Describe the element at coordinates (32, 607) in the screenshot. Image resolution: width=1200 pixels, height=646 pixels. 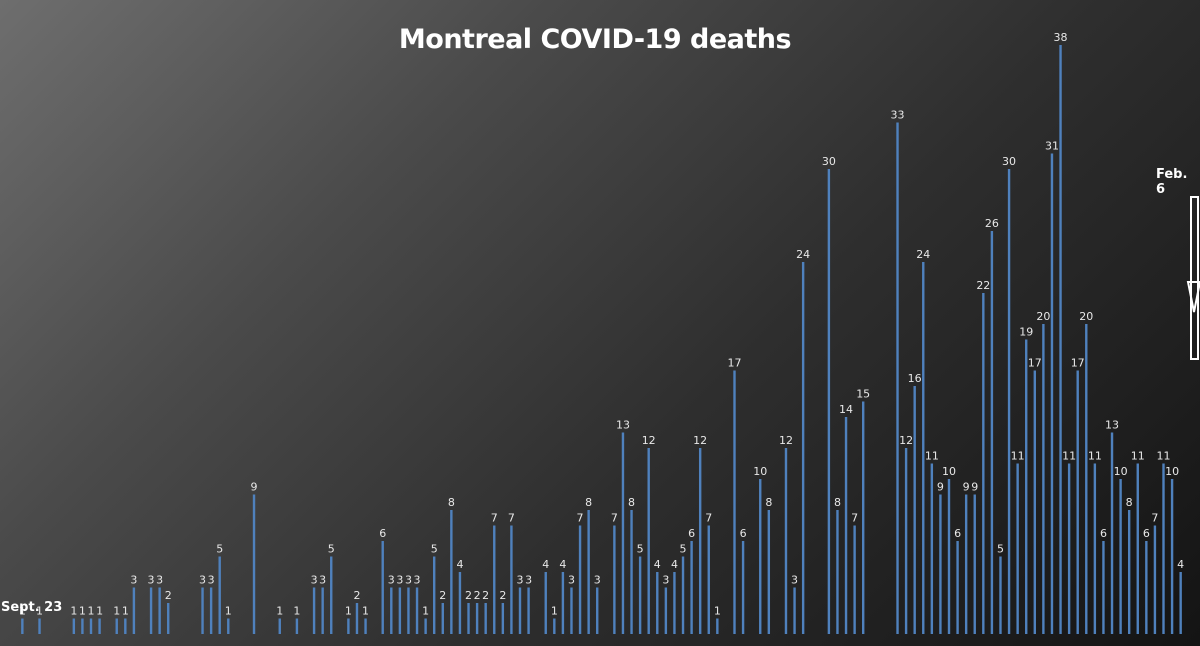
I see `start-date-label: Sept. 23` at that location.